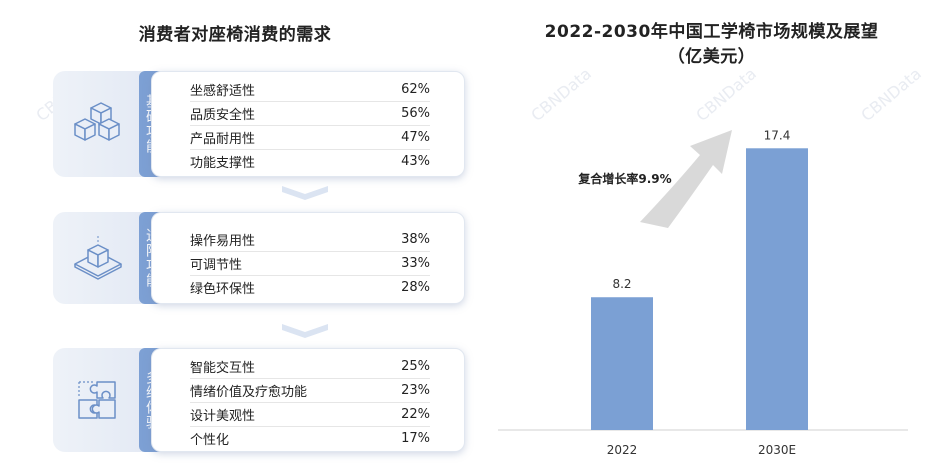 The height and width of the screenshot is (476, 933). I want to click on metric-label: 坐感舒适性, so click(223, 91).